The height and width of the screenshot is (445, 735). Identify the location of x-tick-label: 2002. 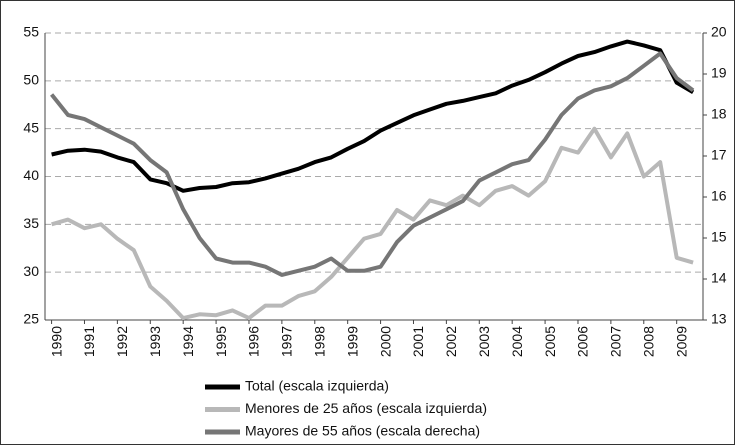
(451, 341).